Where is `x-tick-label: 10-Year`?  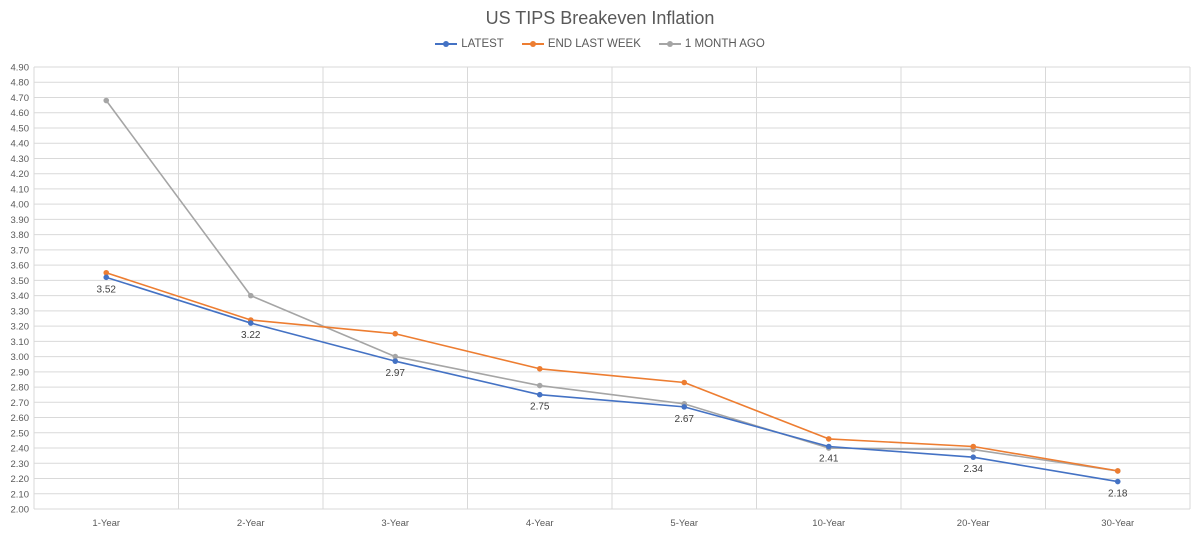 x-tick-label: 10-Year is located at coordinates (828, 523).